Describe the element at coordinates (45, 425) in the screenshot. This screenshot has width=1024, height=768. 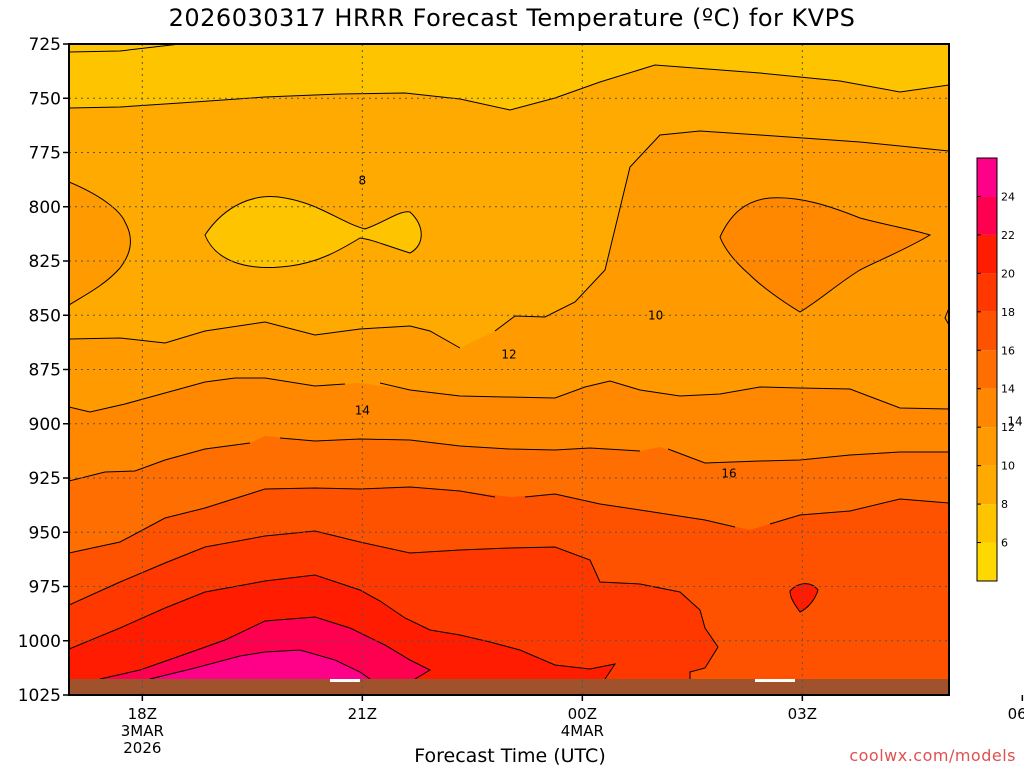
I see `y-tick-label: 900` at that location.